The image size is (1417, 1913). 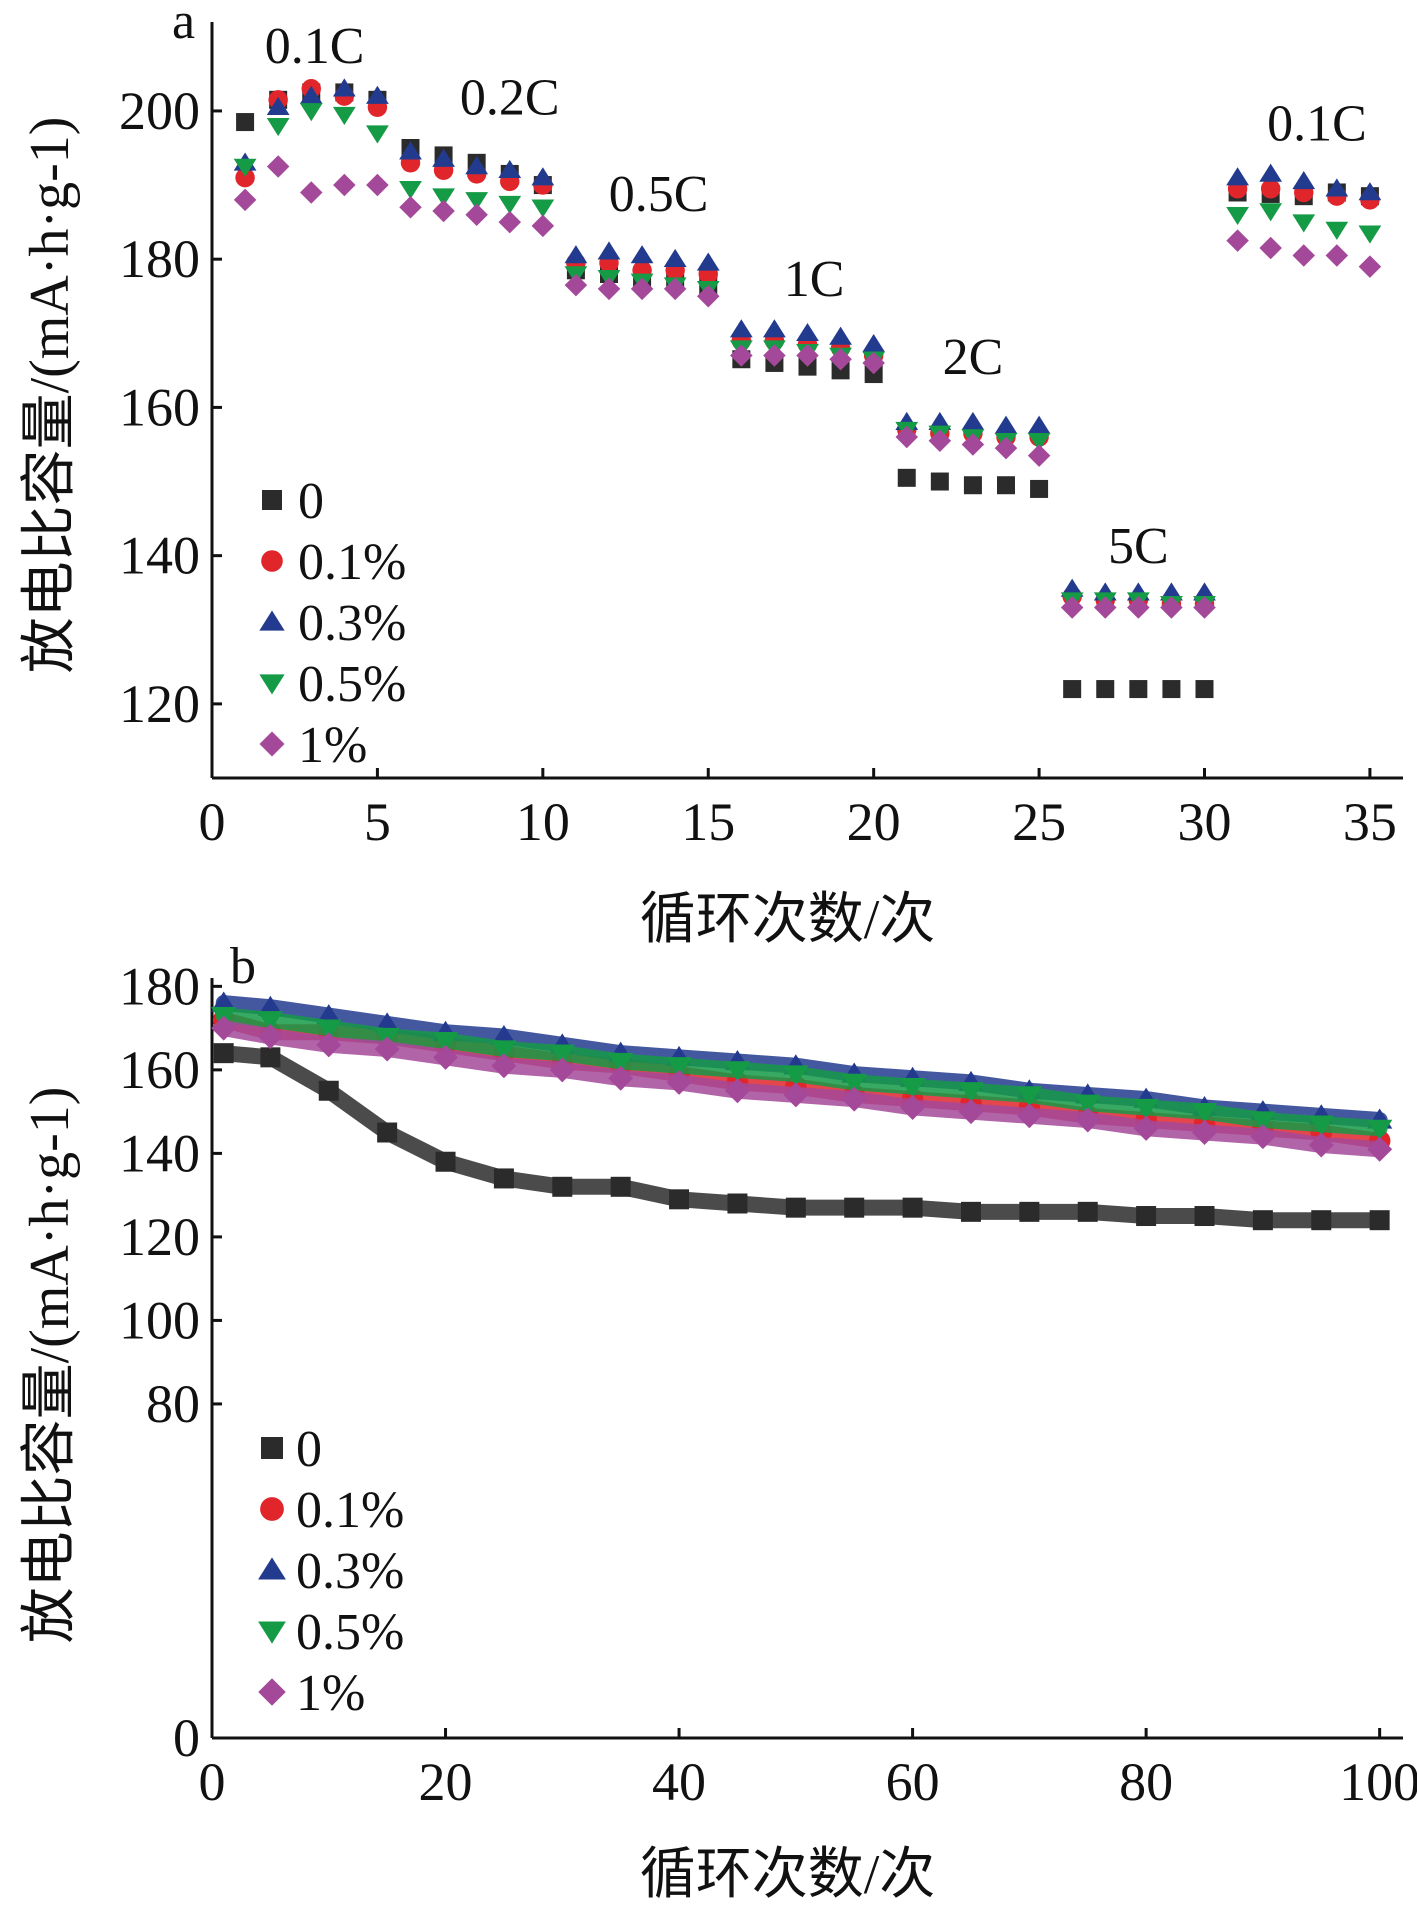 I want to click on x-tick-label: 15, so click(x=708, y=822).